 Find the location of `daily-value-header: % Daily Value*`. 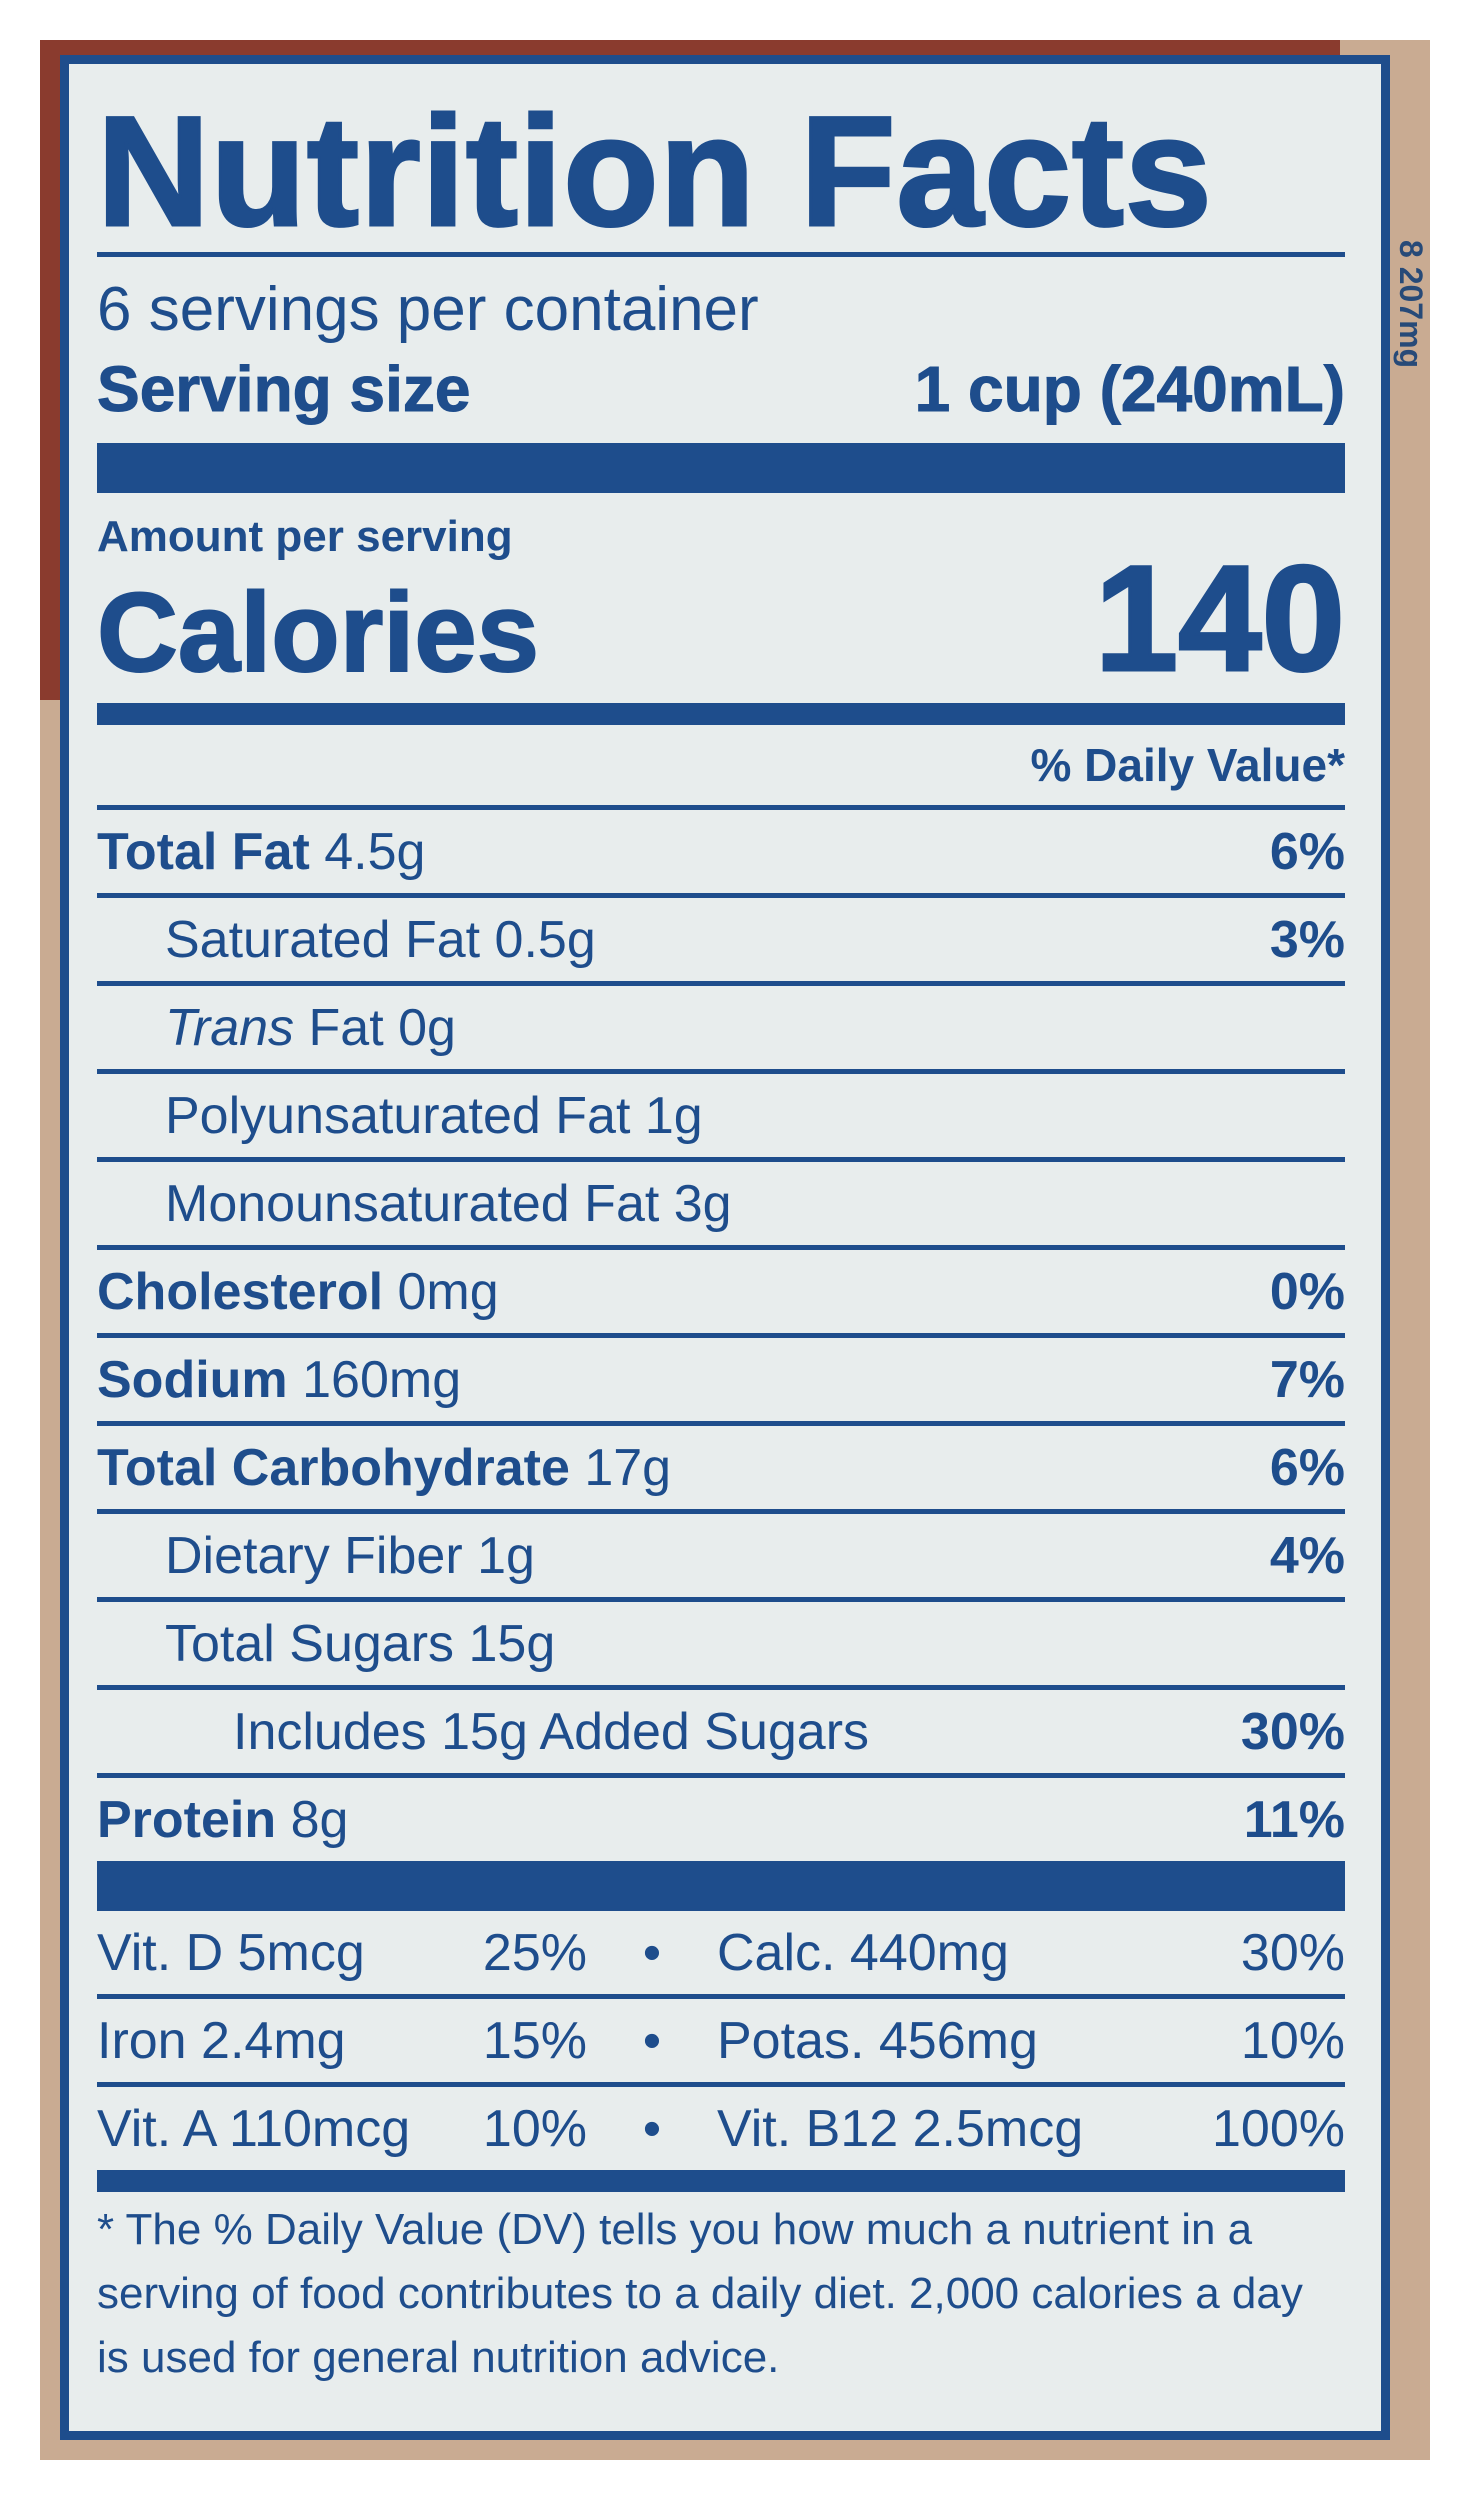

daily-value-header: % Daily Value* is located at coordinates (721, 767).